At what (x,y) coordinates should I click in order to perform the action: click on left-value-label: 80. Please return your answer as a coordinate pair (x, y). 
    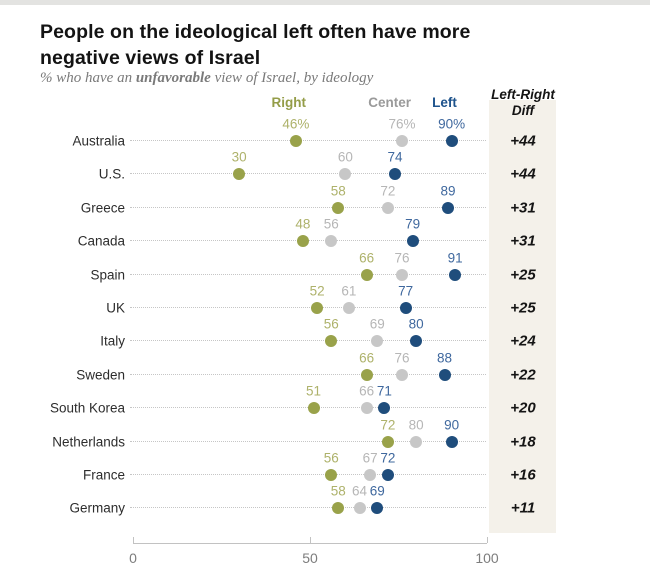
    Looking at the image, I should click on (416, 324).